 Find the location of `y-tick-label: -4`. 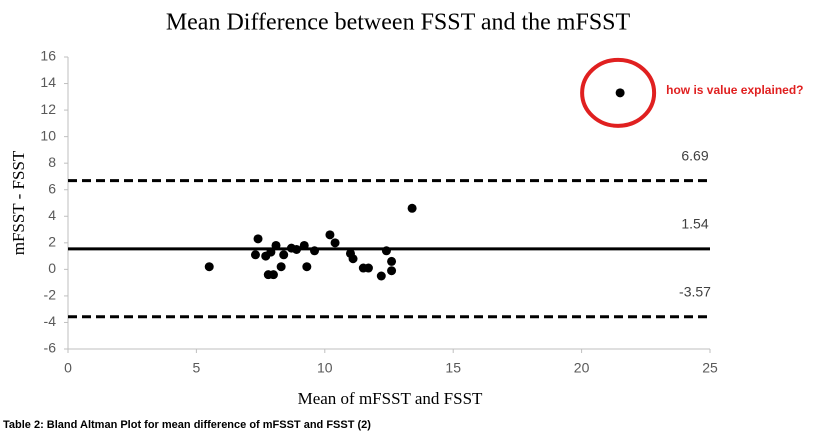

y-tick-label: -4 is located at coordinates (50, 321).